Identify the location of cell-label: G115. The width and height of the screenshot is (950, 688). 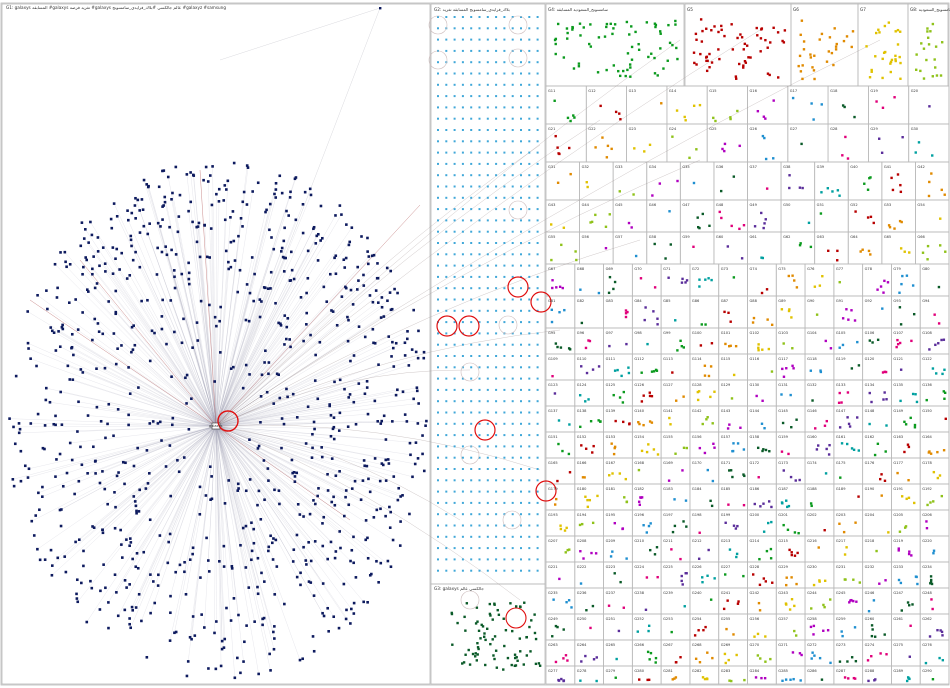
(726, 359).